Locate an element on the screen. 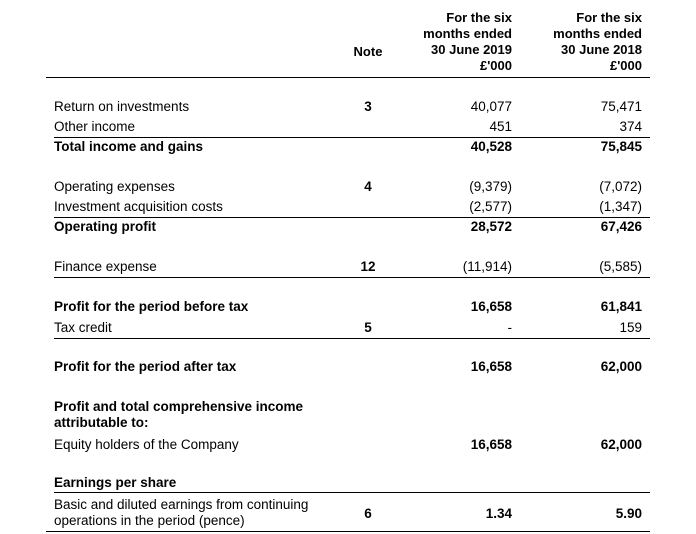 This screenshot has width=696, height=534. value-2018: 374 is located at coordinates (630, 126).